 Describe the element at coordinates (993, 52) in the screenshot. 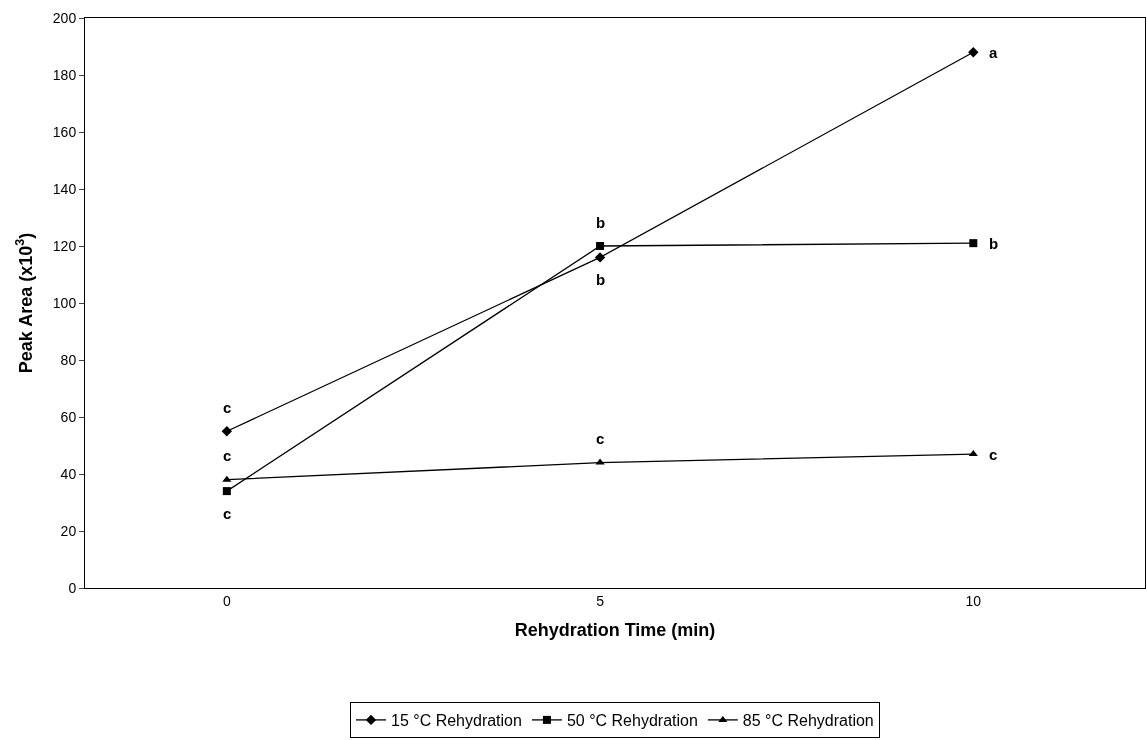

I see `annotation: a` at that location.